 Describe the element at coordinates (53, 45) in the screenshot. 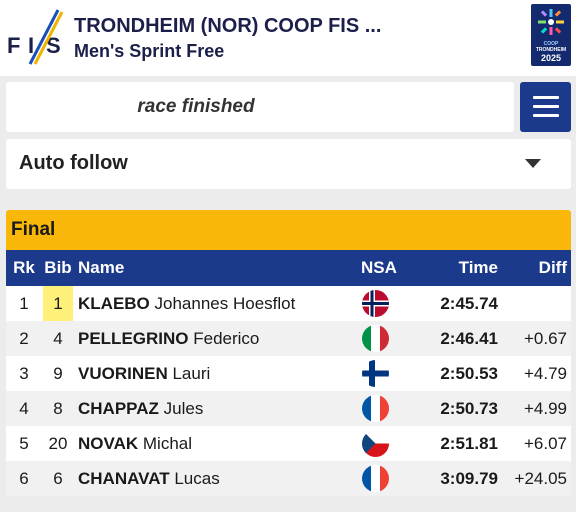

I see `svg-text: S` at that location.